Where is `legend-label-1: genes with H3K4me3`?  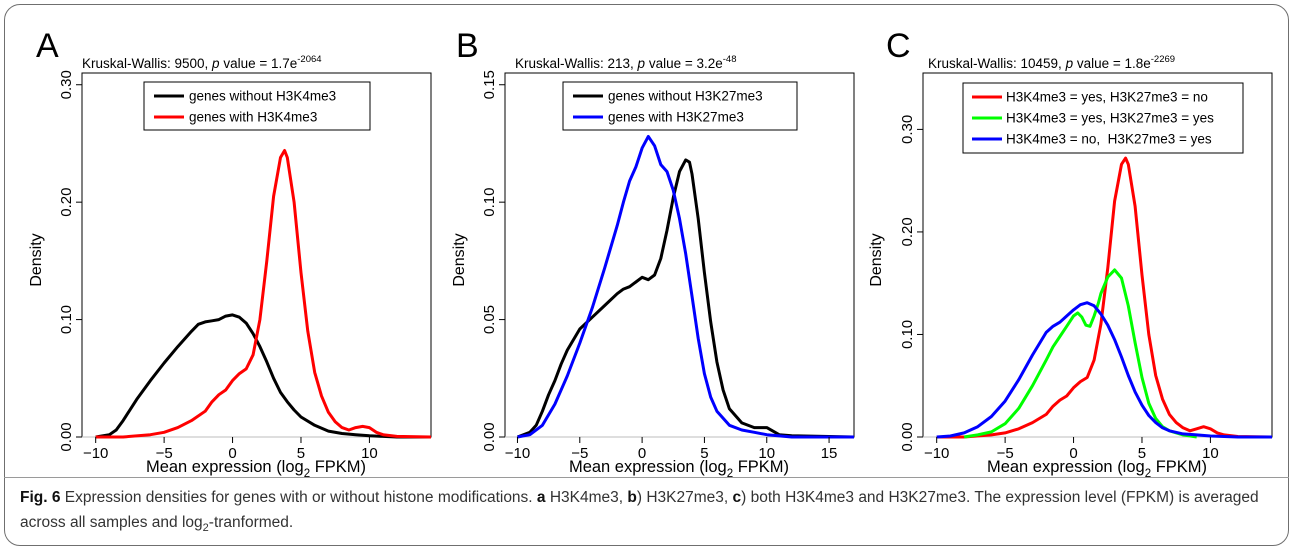 legend-label-1: genes with H3K4me3 is located at coordinates (253, 117).